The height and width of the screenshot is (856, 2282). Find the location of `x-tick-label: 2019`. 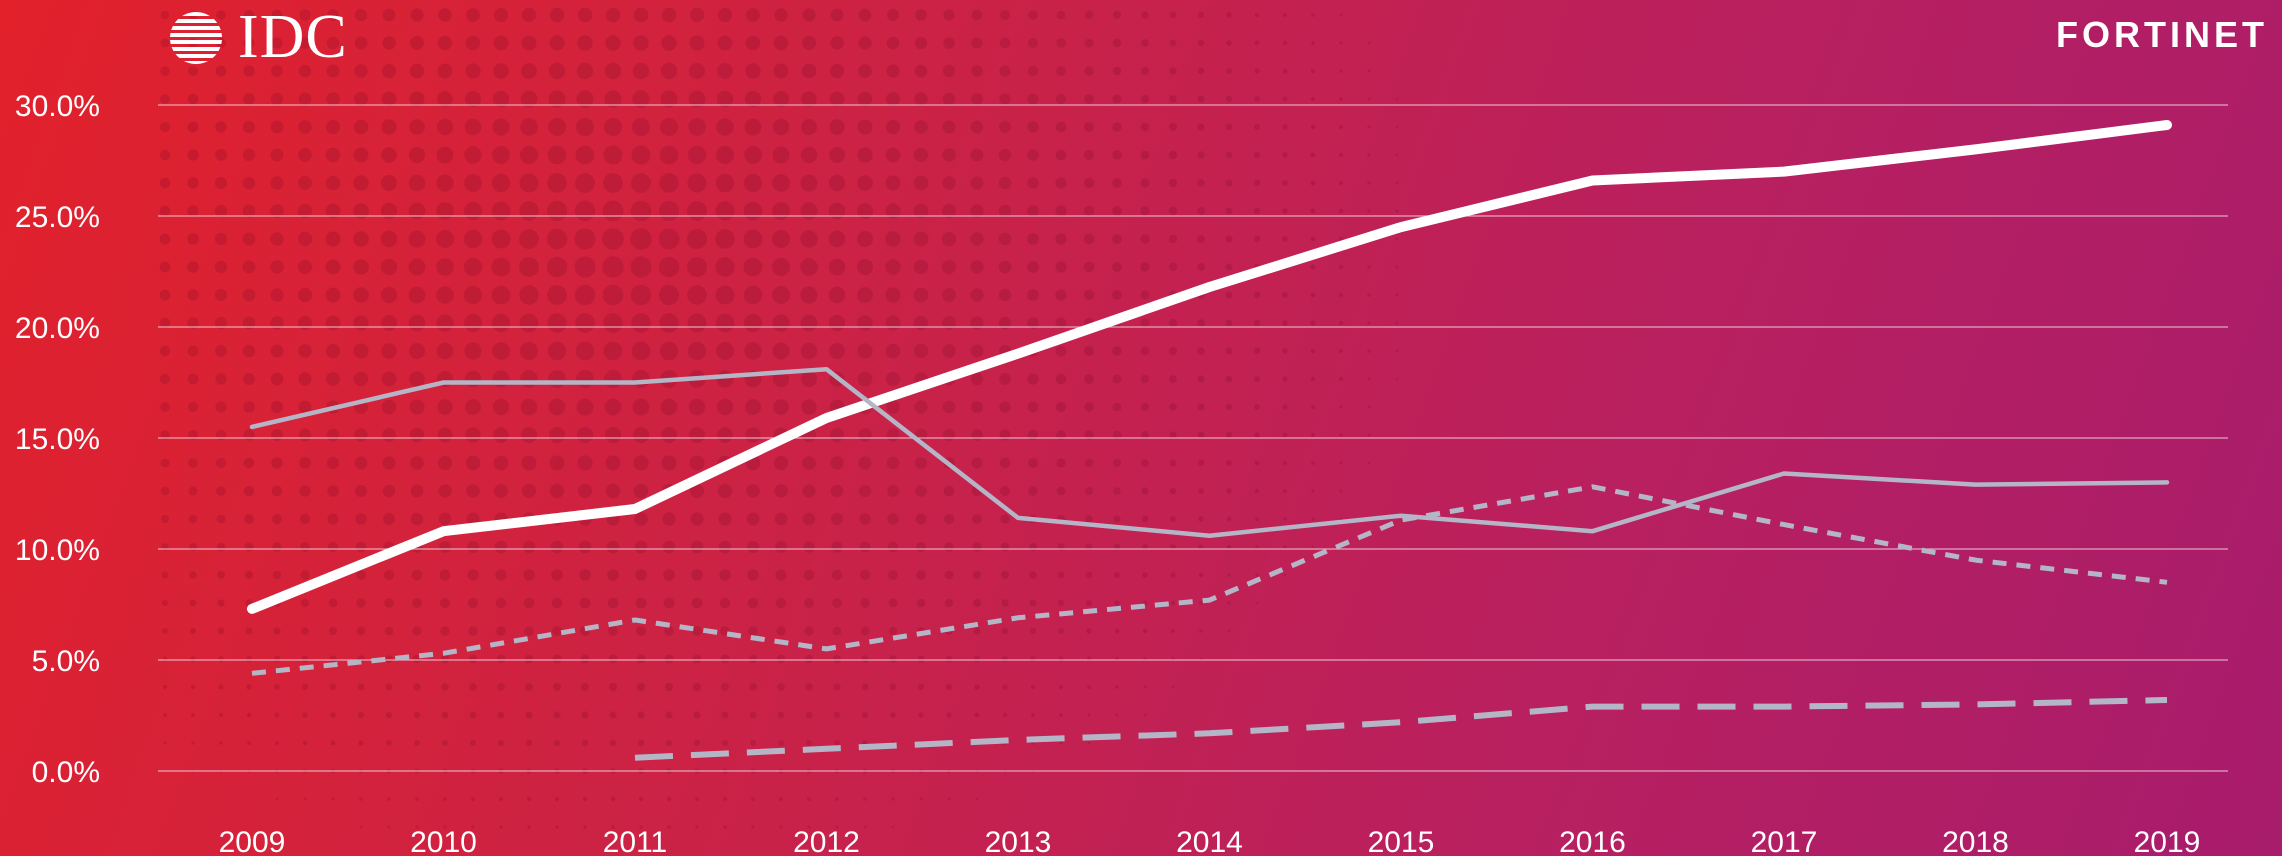

x-tick-label: 2019 is located at coordinates (2167, 841).